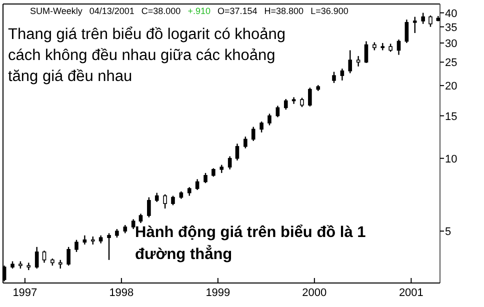 The height and width of the screenshot is (307, 484). What do you see at coordinates (329, 11) in the screenshot?
I see `annotation: L=36.900` at bounding box center [329, 11].